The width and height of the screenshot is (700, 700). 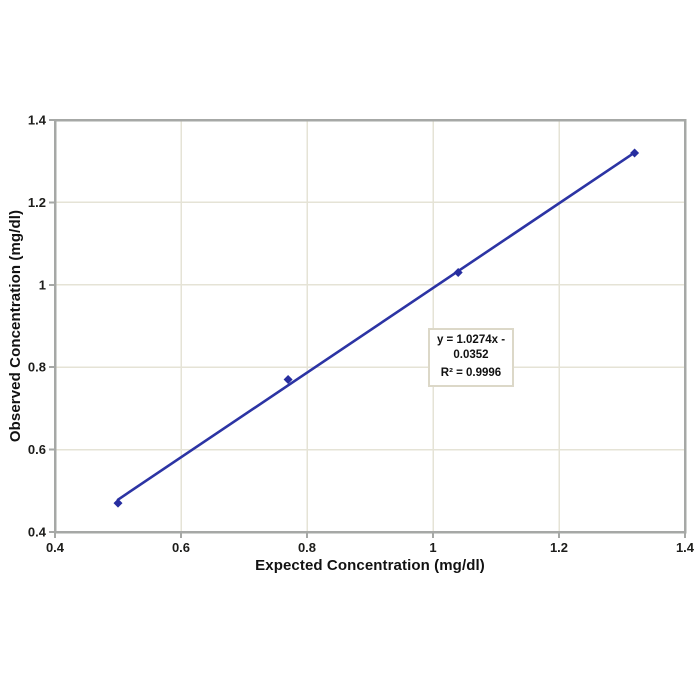 What do you see at coordinates (685, 547) in the screenshot?
I see `x-tick-label: 1.4` at bounding box center [685, 547].